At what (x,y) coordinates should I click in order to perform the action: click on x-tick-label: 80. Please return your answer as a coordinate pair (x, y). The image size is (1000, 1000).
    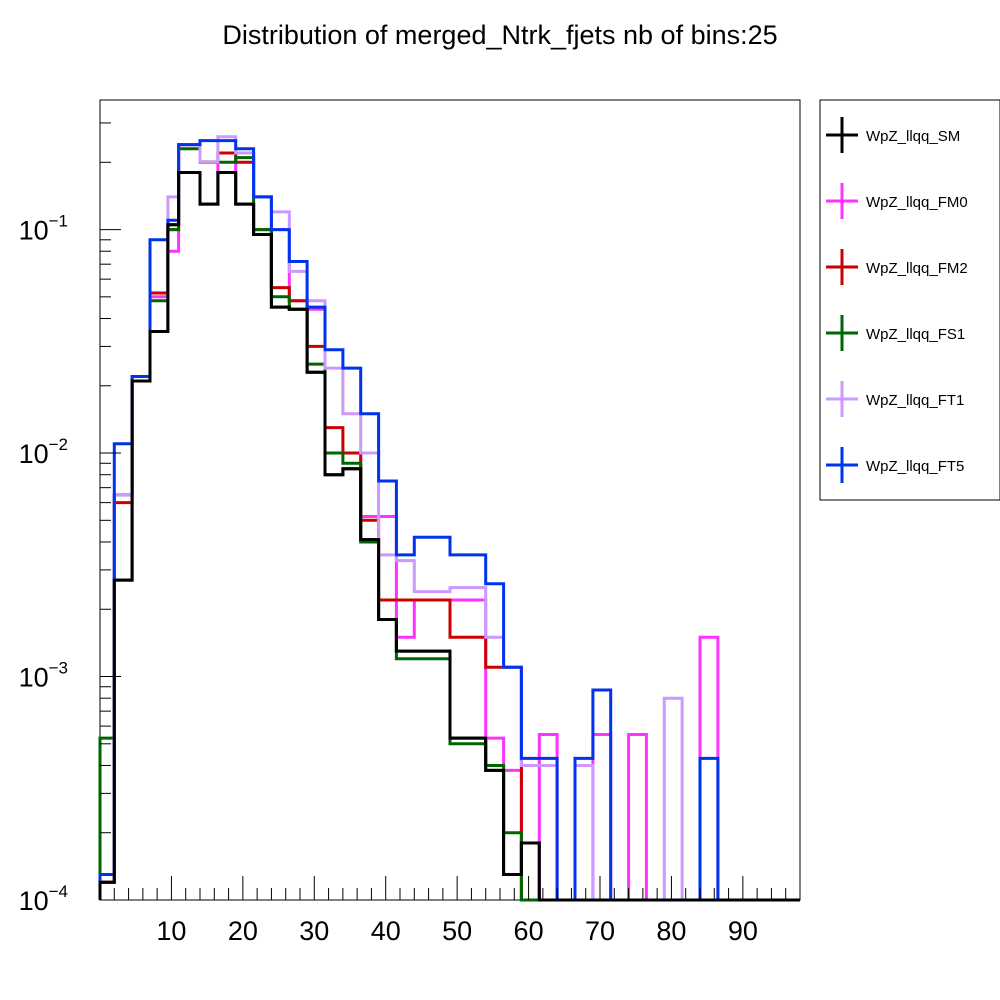
    Looking at the image, I should click on (671, 931).